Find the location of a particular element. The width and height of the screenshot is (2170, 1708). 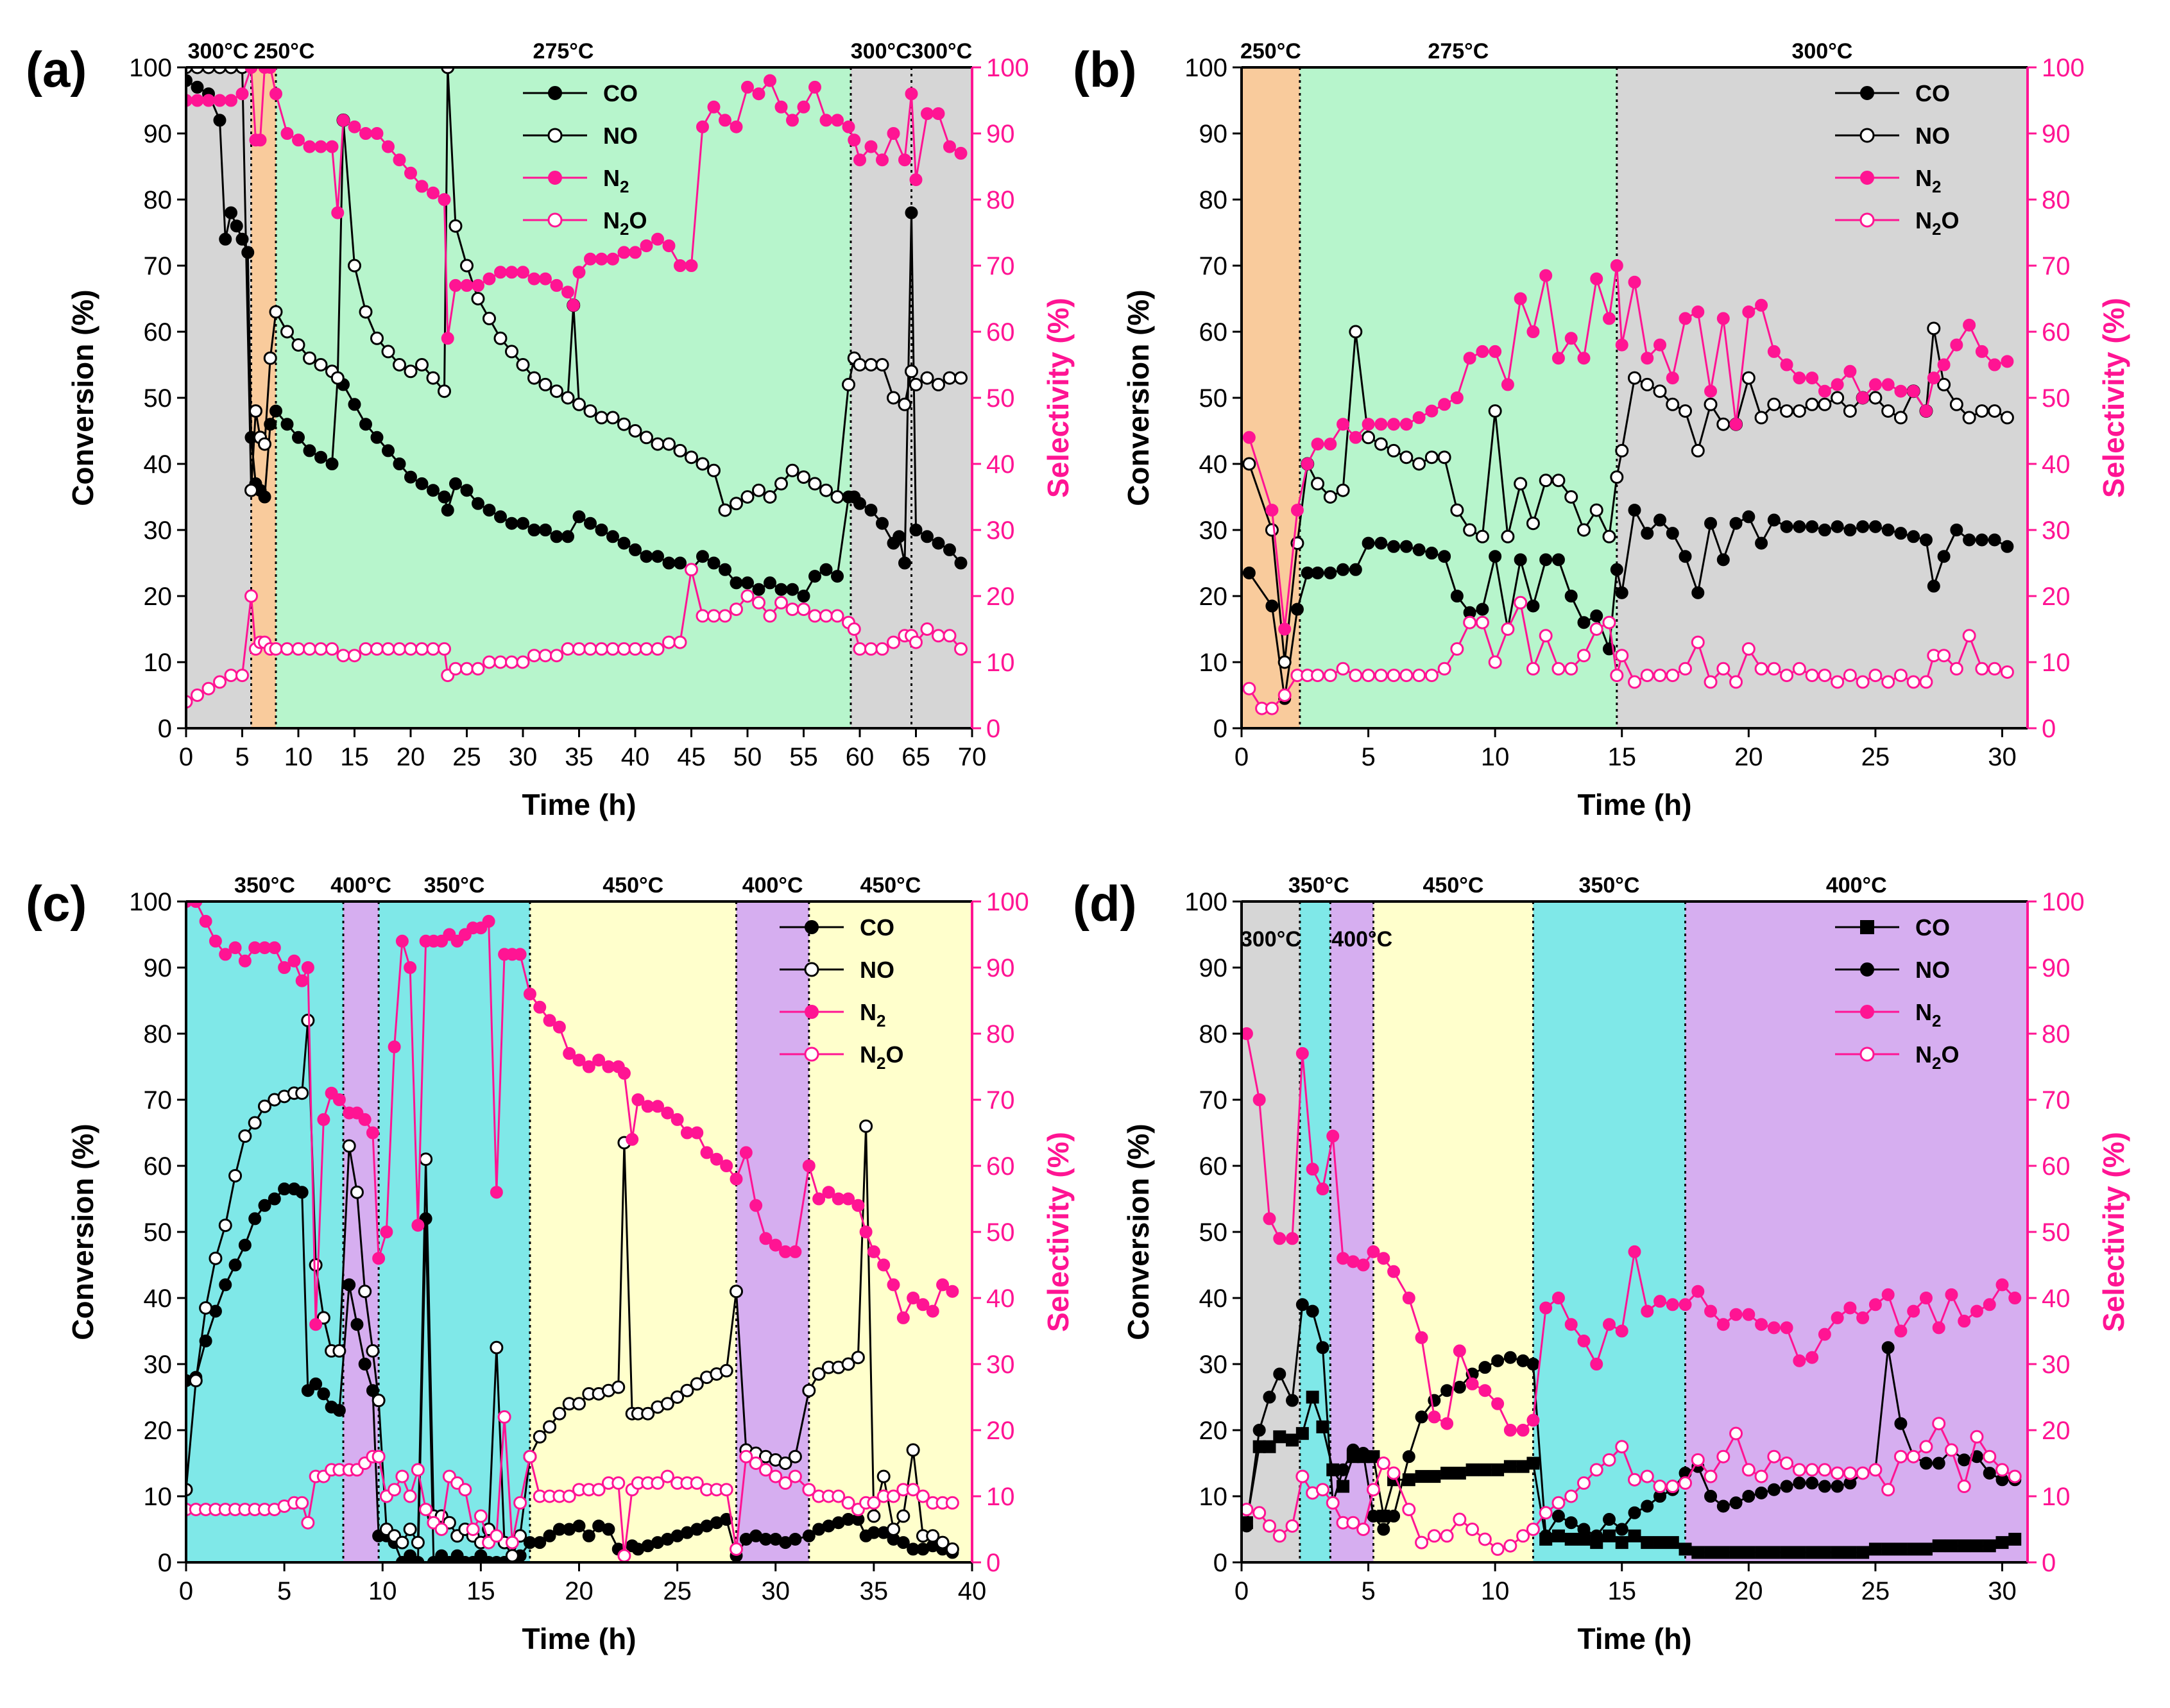

x-tick-label: 65 is located at coordinates (915, 757).